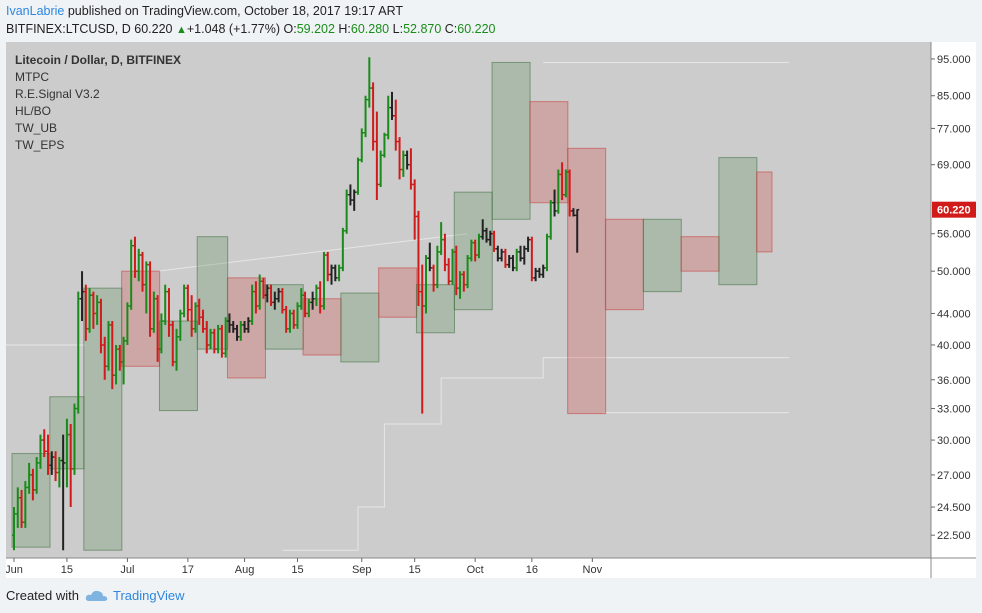  I want to click on author-link: IvanLabrie, so click(35, 11).